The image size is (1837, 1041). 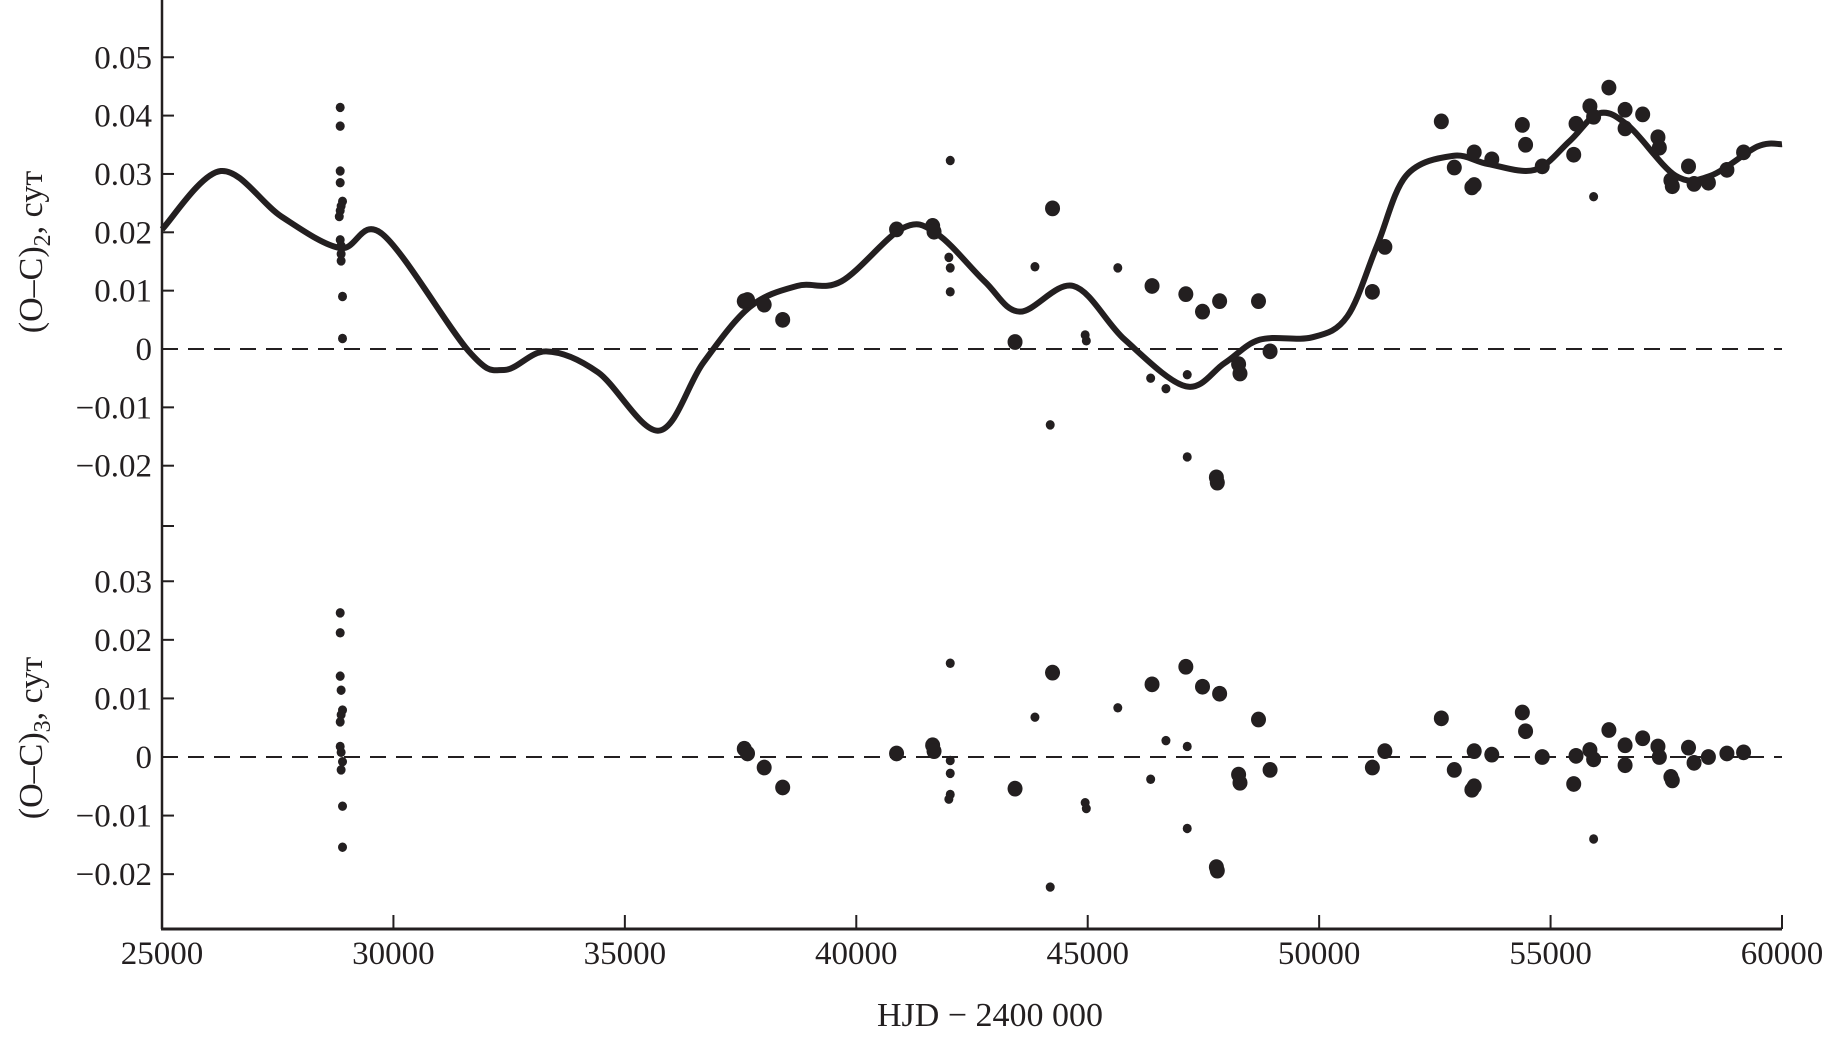 I want to click on y-tick-label: −0.01, so click(x=114, y=817).